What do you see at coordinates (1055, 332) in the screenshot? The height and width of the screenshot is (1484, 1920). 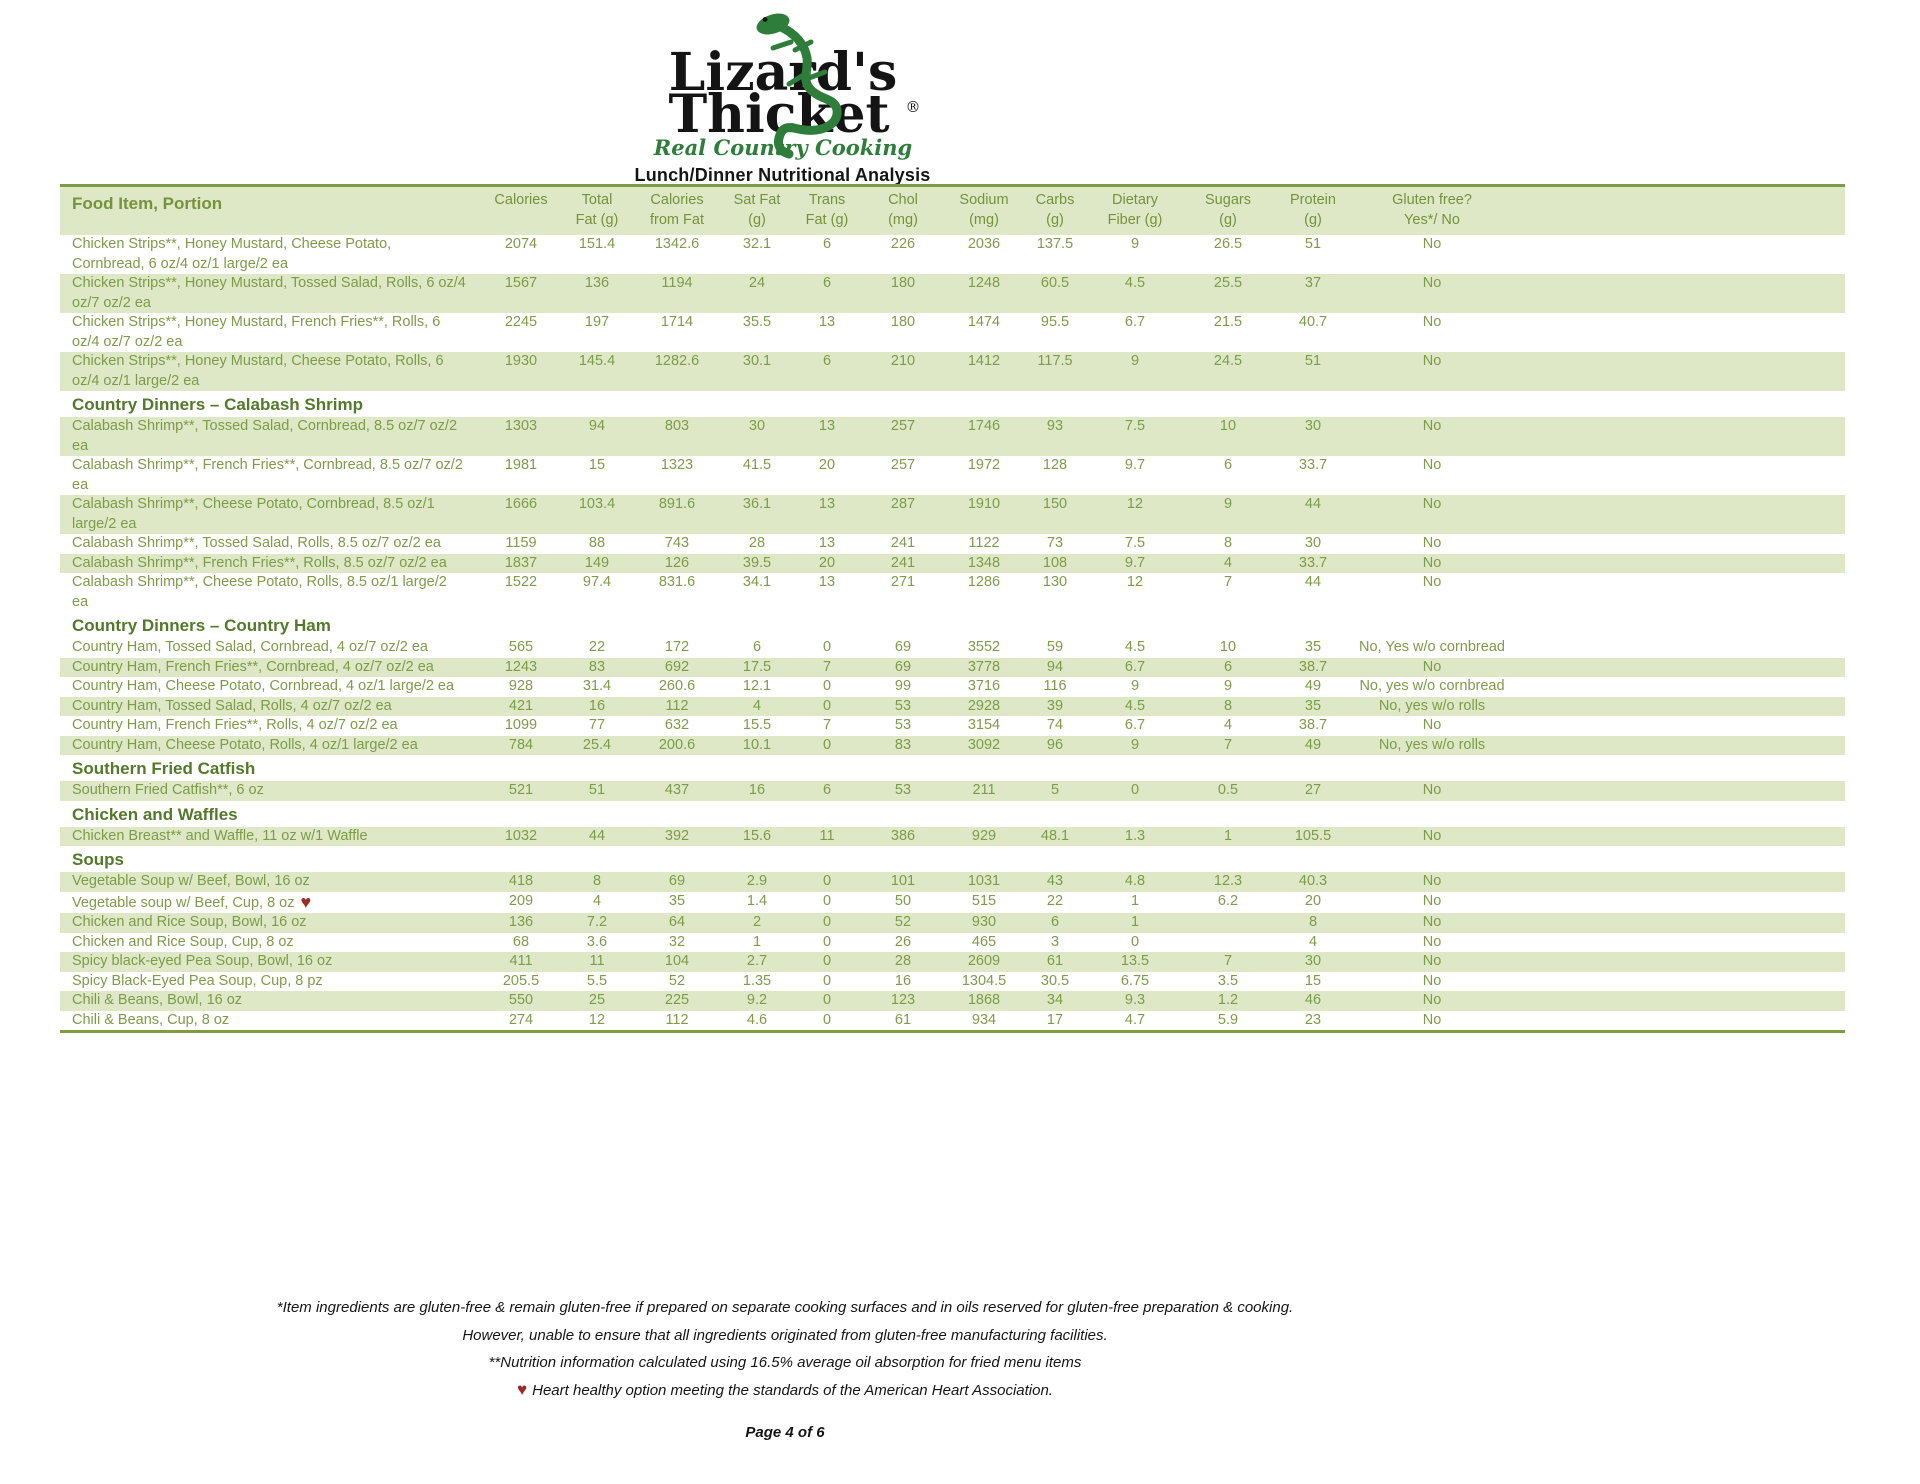 I see `value-cell: 95.5` at bounding box center [1055, 332].